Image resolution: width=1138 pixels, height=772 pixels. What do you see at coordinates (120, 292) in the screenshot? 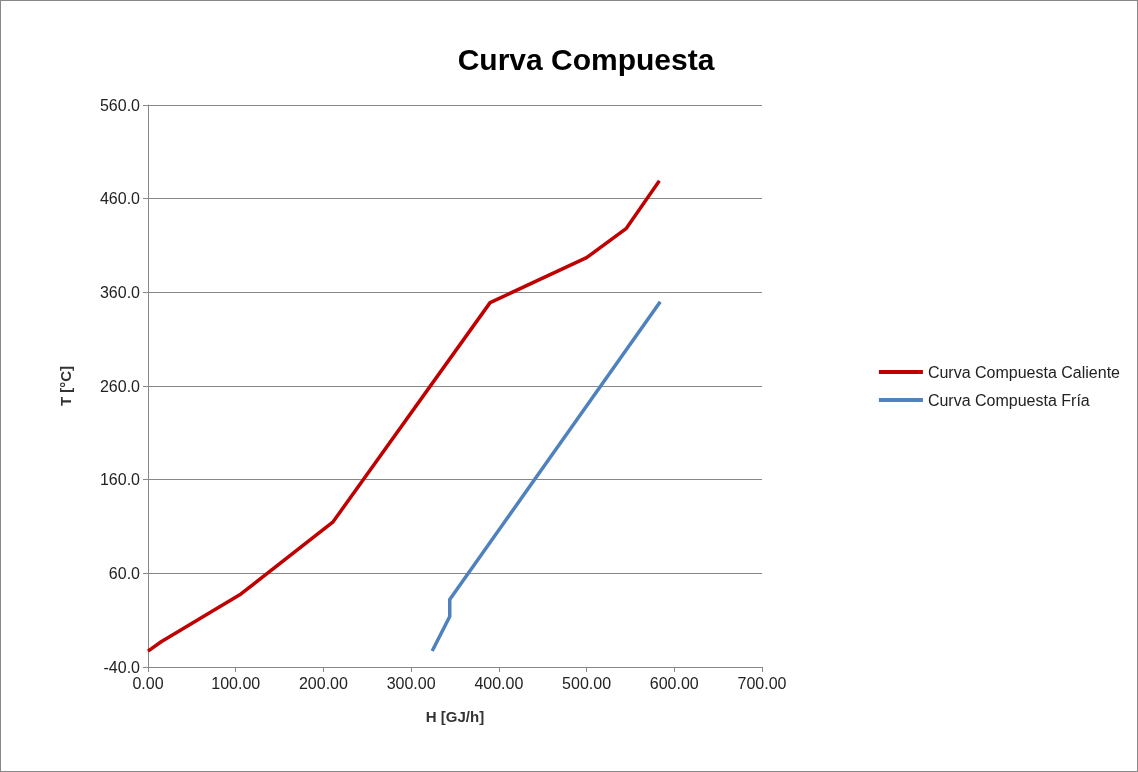
I see `y-tick-label: 360.0` at bounding box center [120, 292].